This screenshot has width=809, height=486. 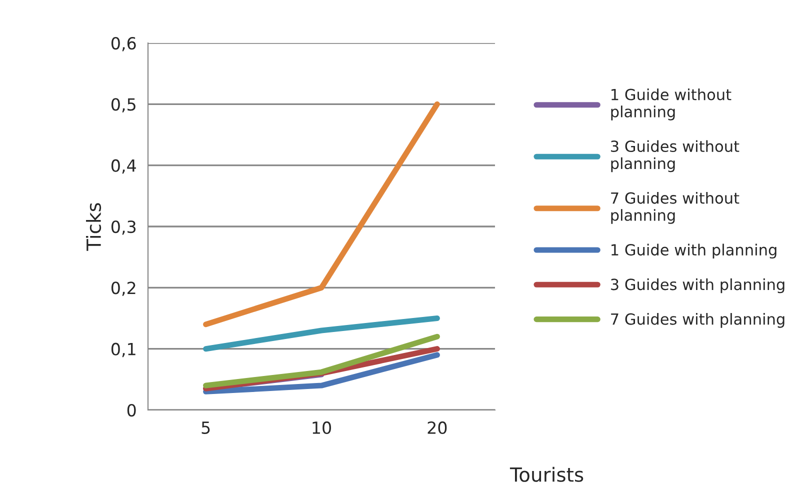 What do you see at coordinates (675, 208) in the screenshot?
I see `legend-label: 7 Guides without planning` at bounding box center [675, 208].